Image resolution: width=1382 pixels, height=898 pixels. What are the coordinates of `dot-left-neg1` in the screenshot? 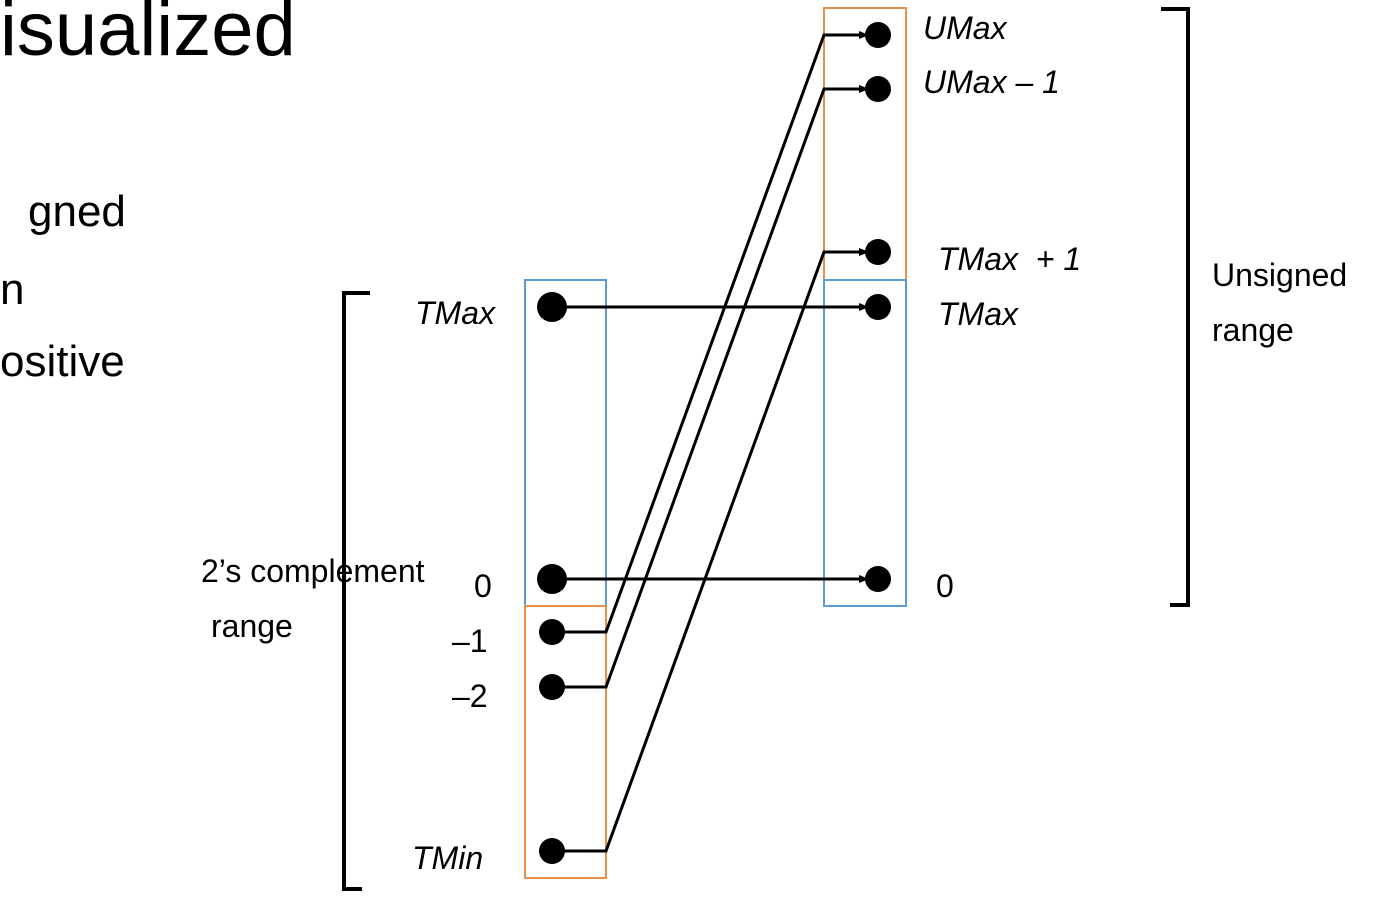 It's located at (552, 632).